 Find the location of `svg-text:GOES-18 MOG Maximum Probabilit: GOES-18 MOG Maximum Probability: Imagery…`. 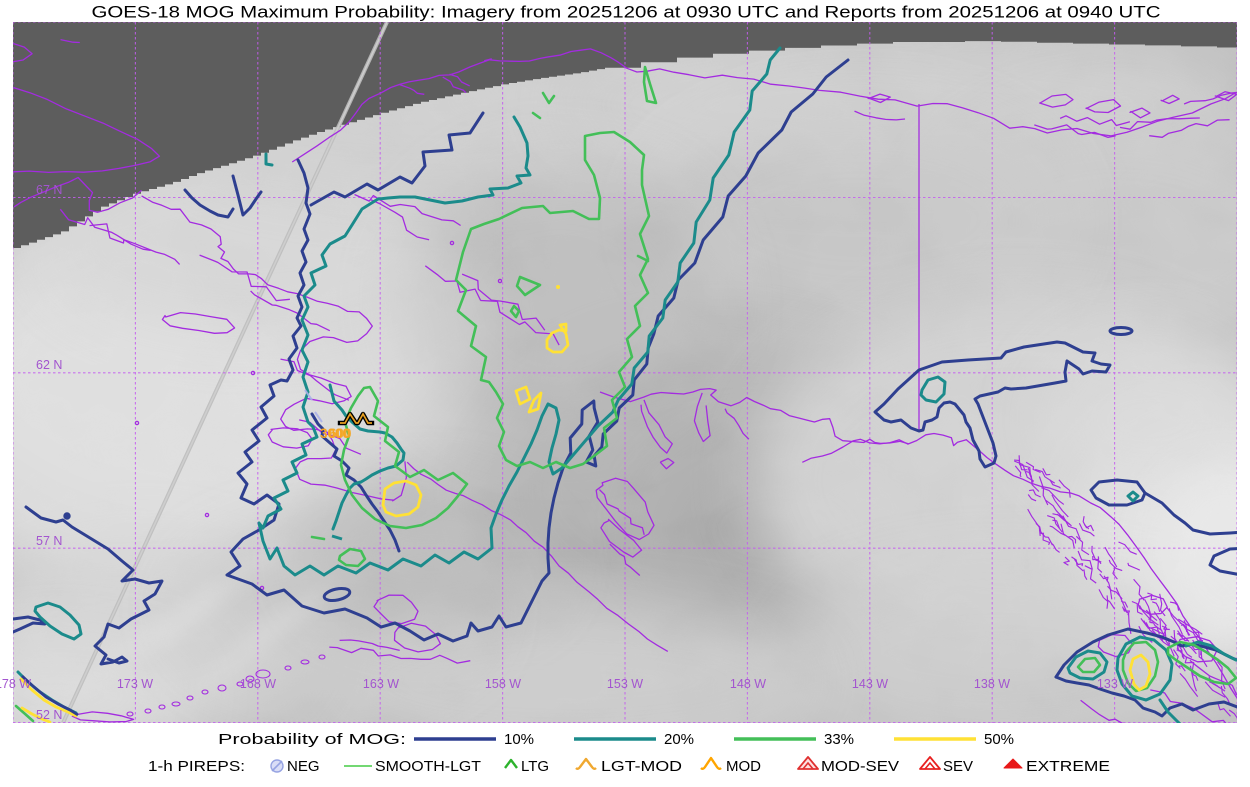

svg-text:GOES-18 MOG Maximum Probabilit: GOES-18 MOG Maximum Probability: Imagery… is located at coordinates (626, 13).